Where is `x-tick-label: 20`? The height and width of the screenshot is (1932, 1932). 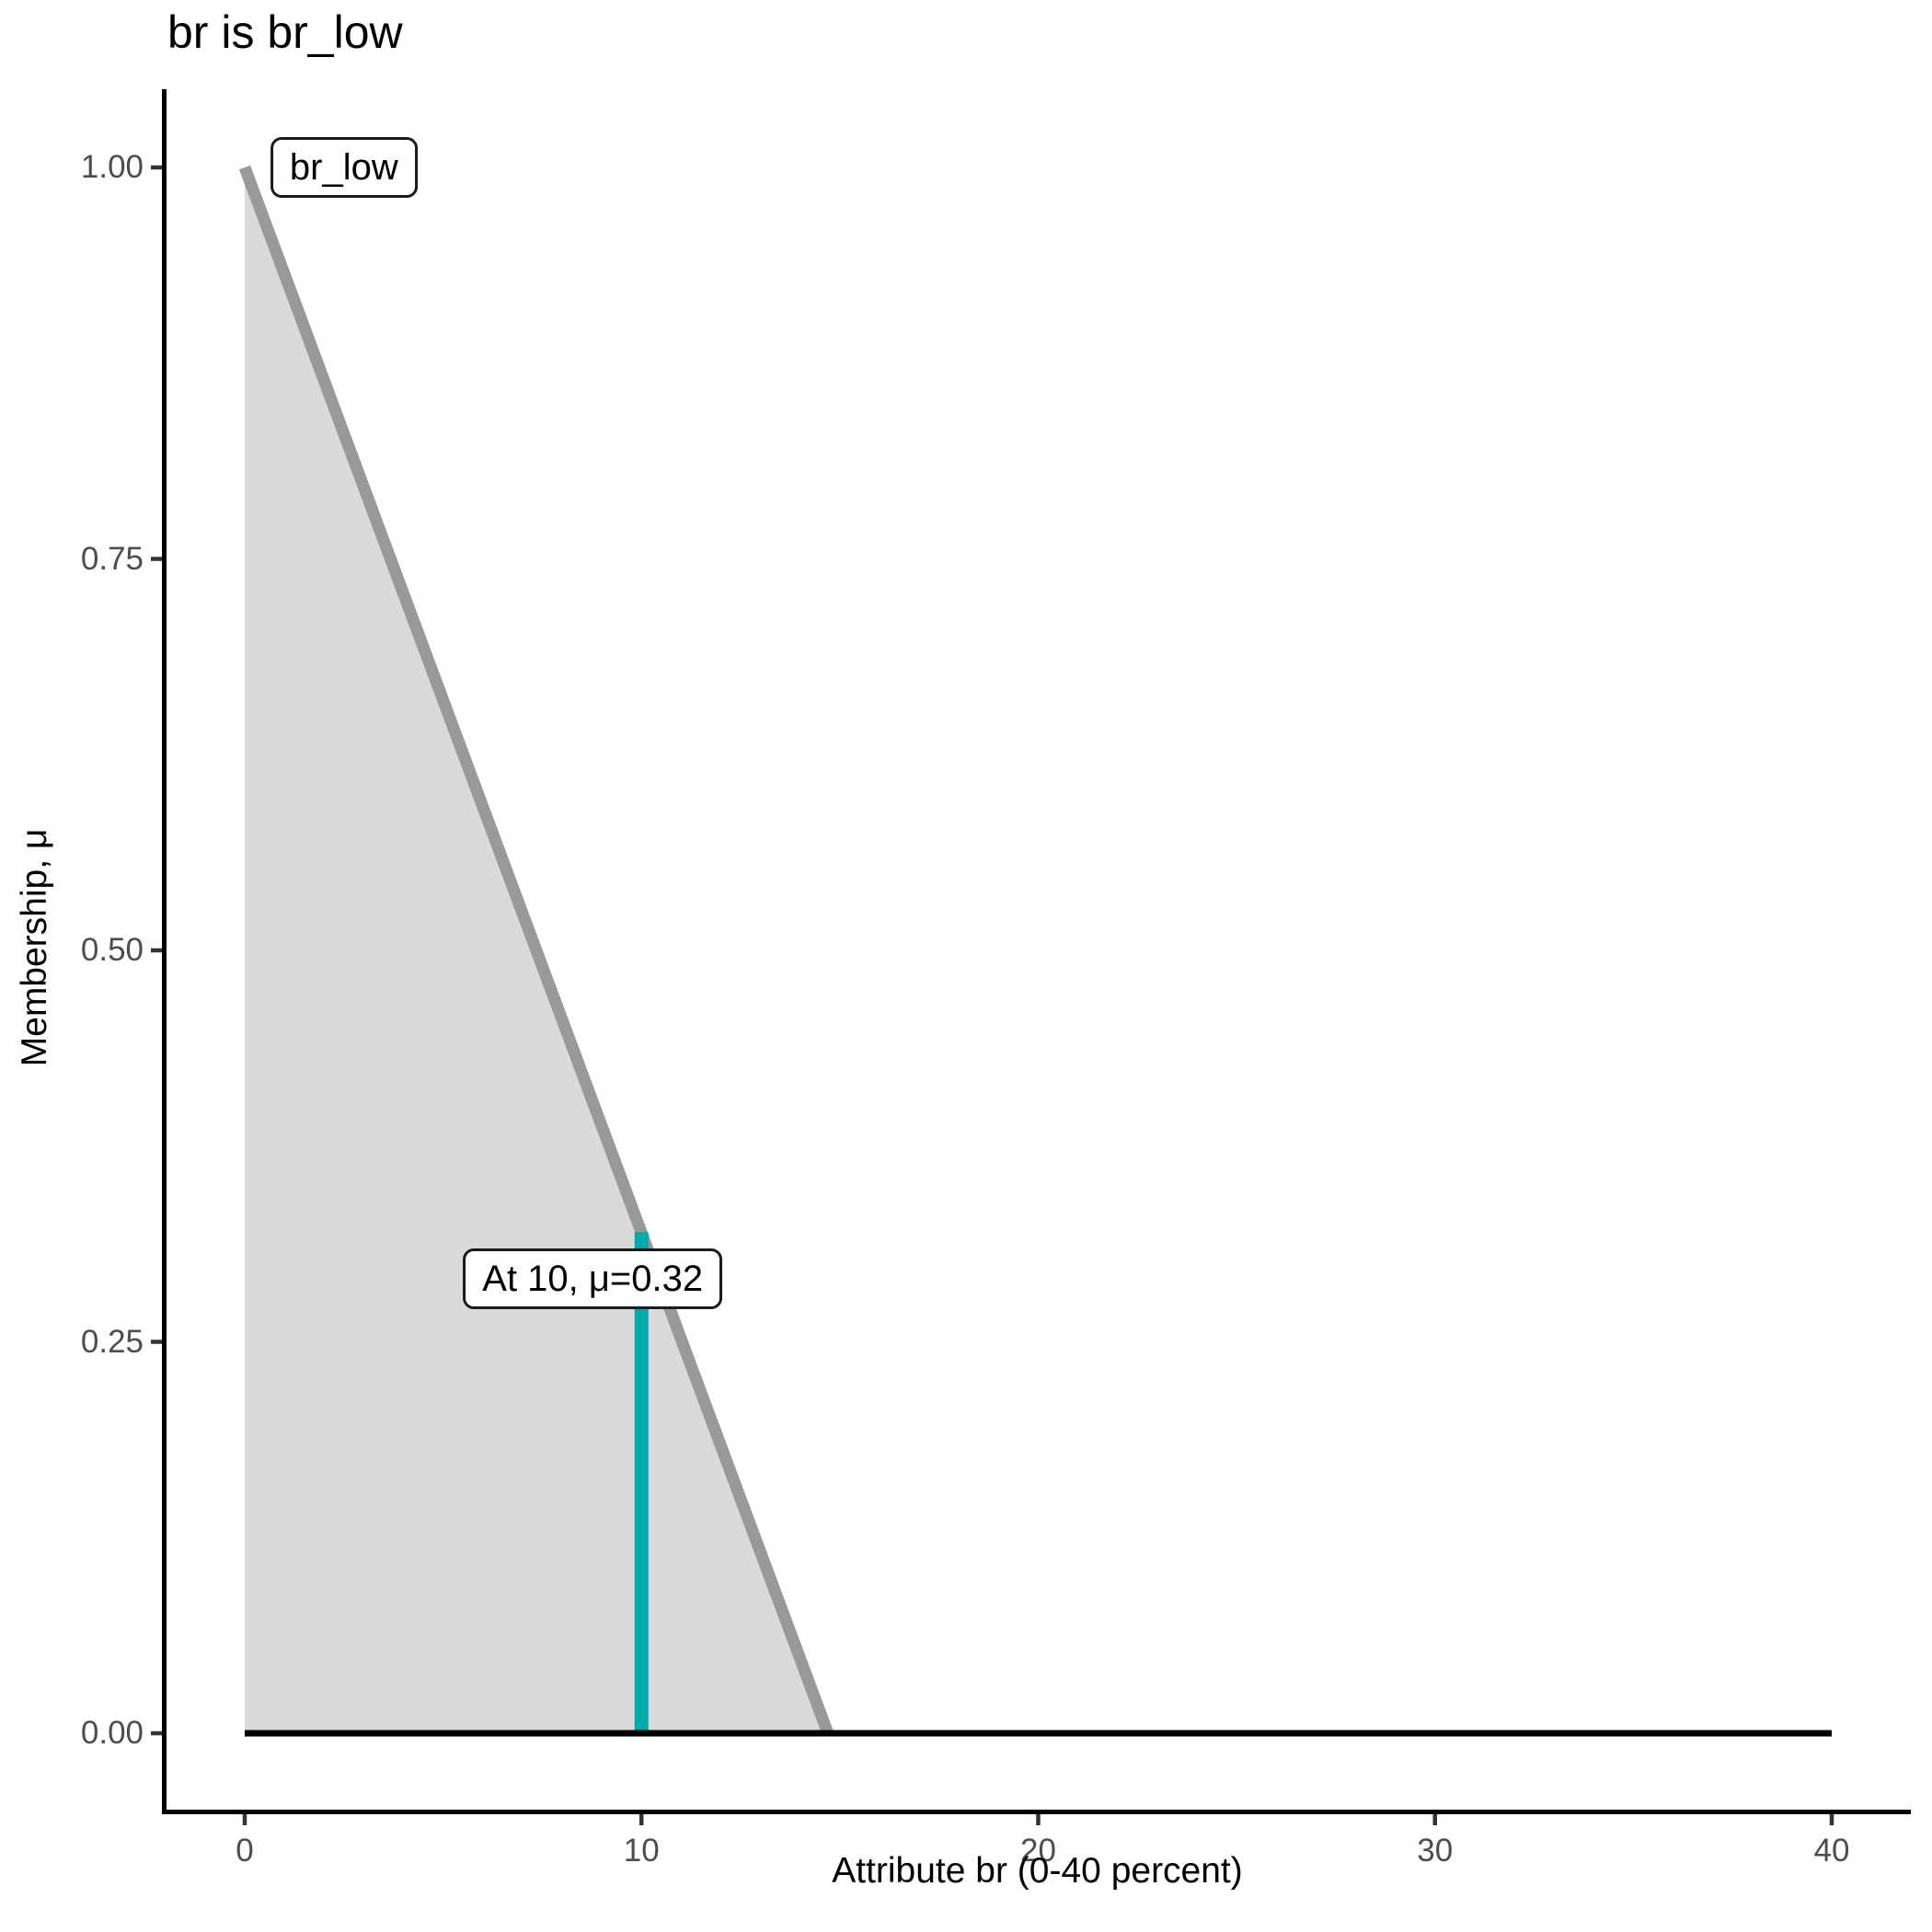
x-tick-label: 20 is located at coordinates (1038, 1850).